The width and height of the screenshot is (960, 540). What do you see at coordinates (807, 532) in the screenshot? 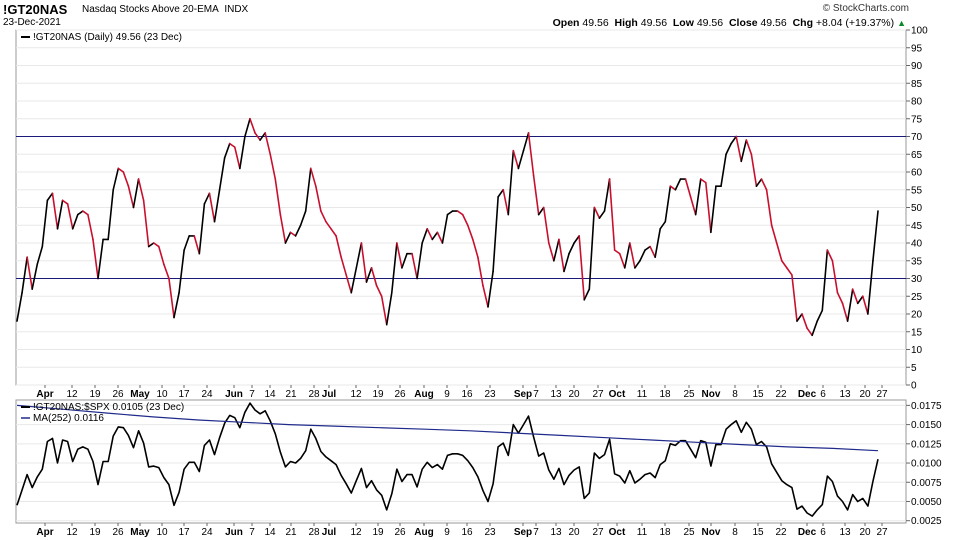
I see `lower-xtick-label: Dec` at bounding box center [807, 532].